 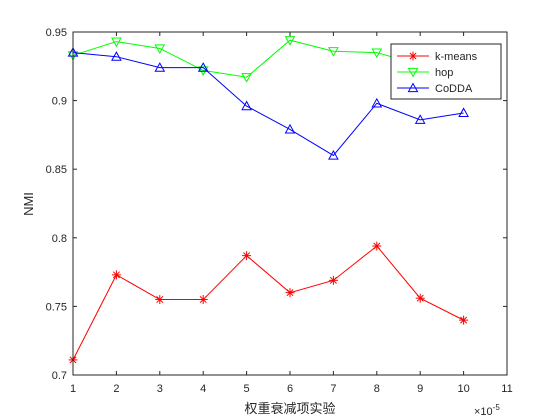 I want to click on x-tick-label: 6, so click(x=290, y=389).